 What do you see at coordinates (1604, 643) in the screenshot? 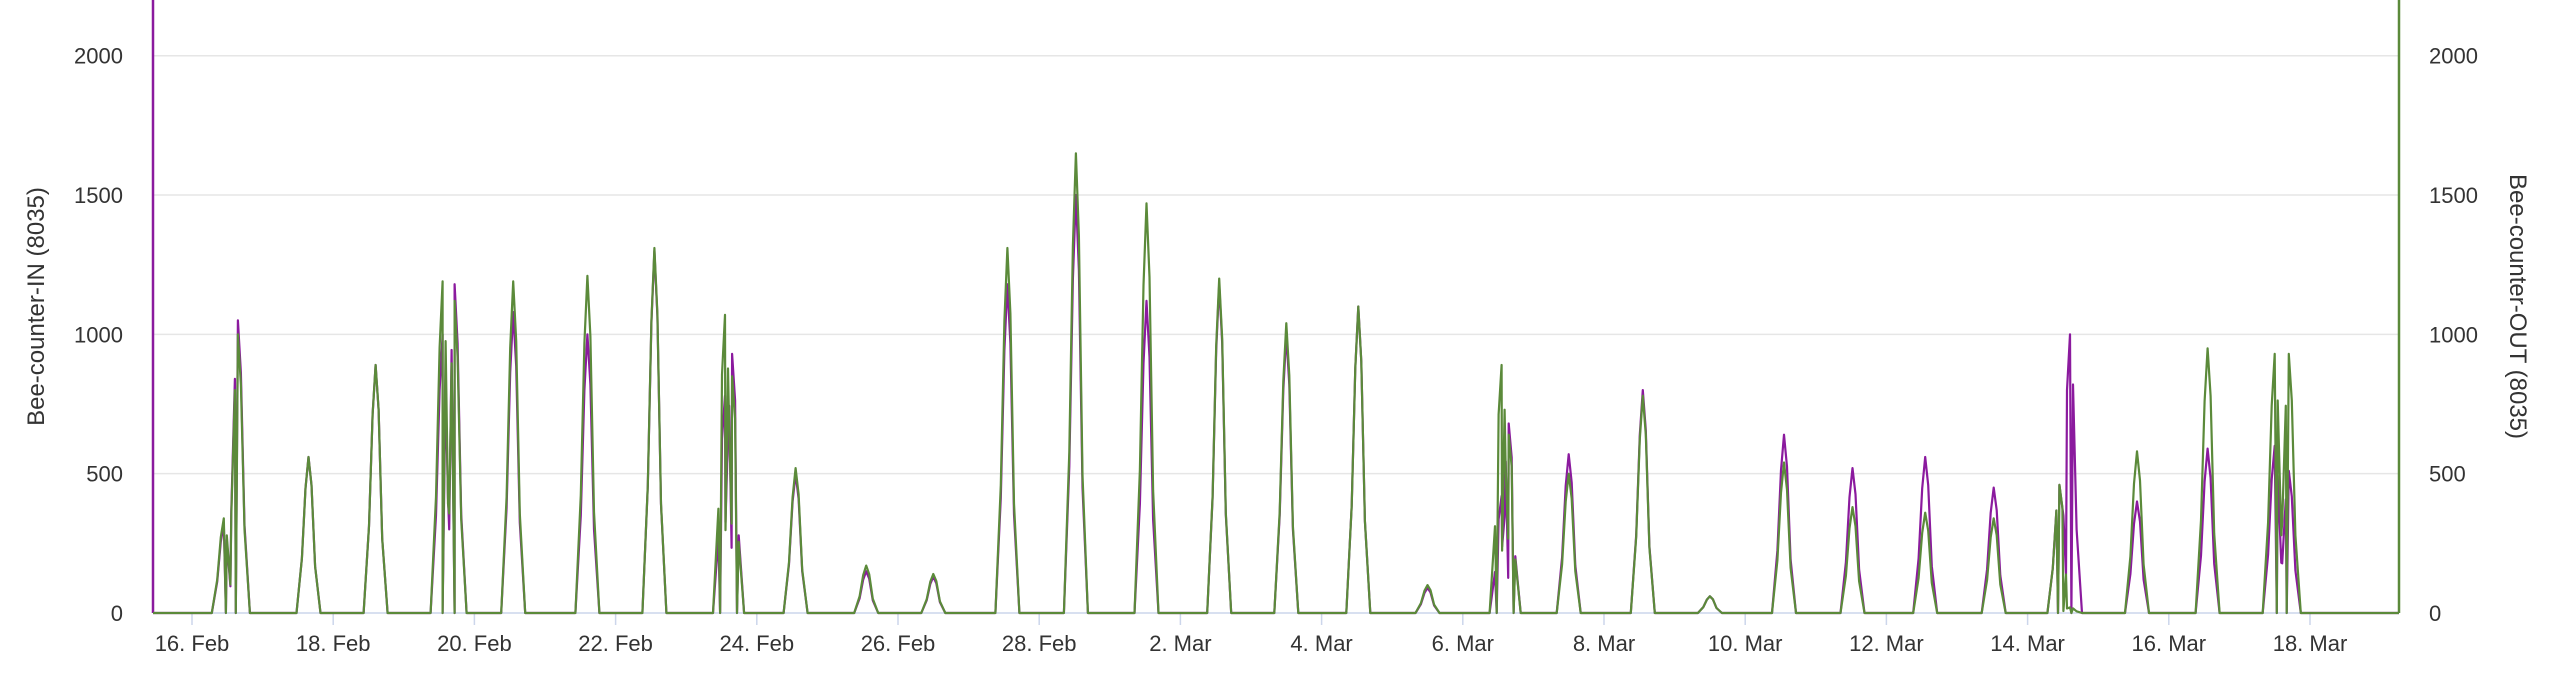
I see `x-tick-label: 8. Mar` at bounding box center [1604, 643].